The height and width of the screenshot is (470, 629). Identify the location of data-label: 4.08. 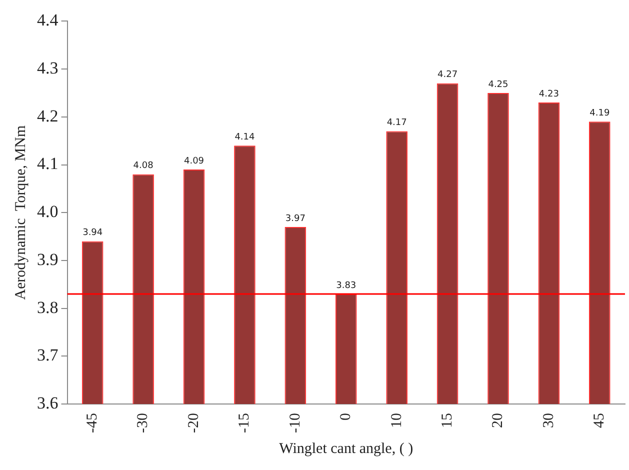
(143, 166).